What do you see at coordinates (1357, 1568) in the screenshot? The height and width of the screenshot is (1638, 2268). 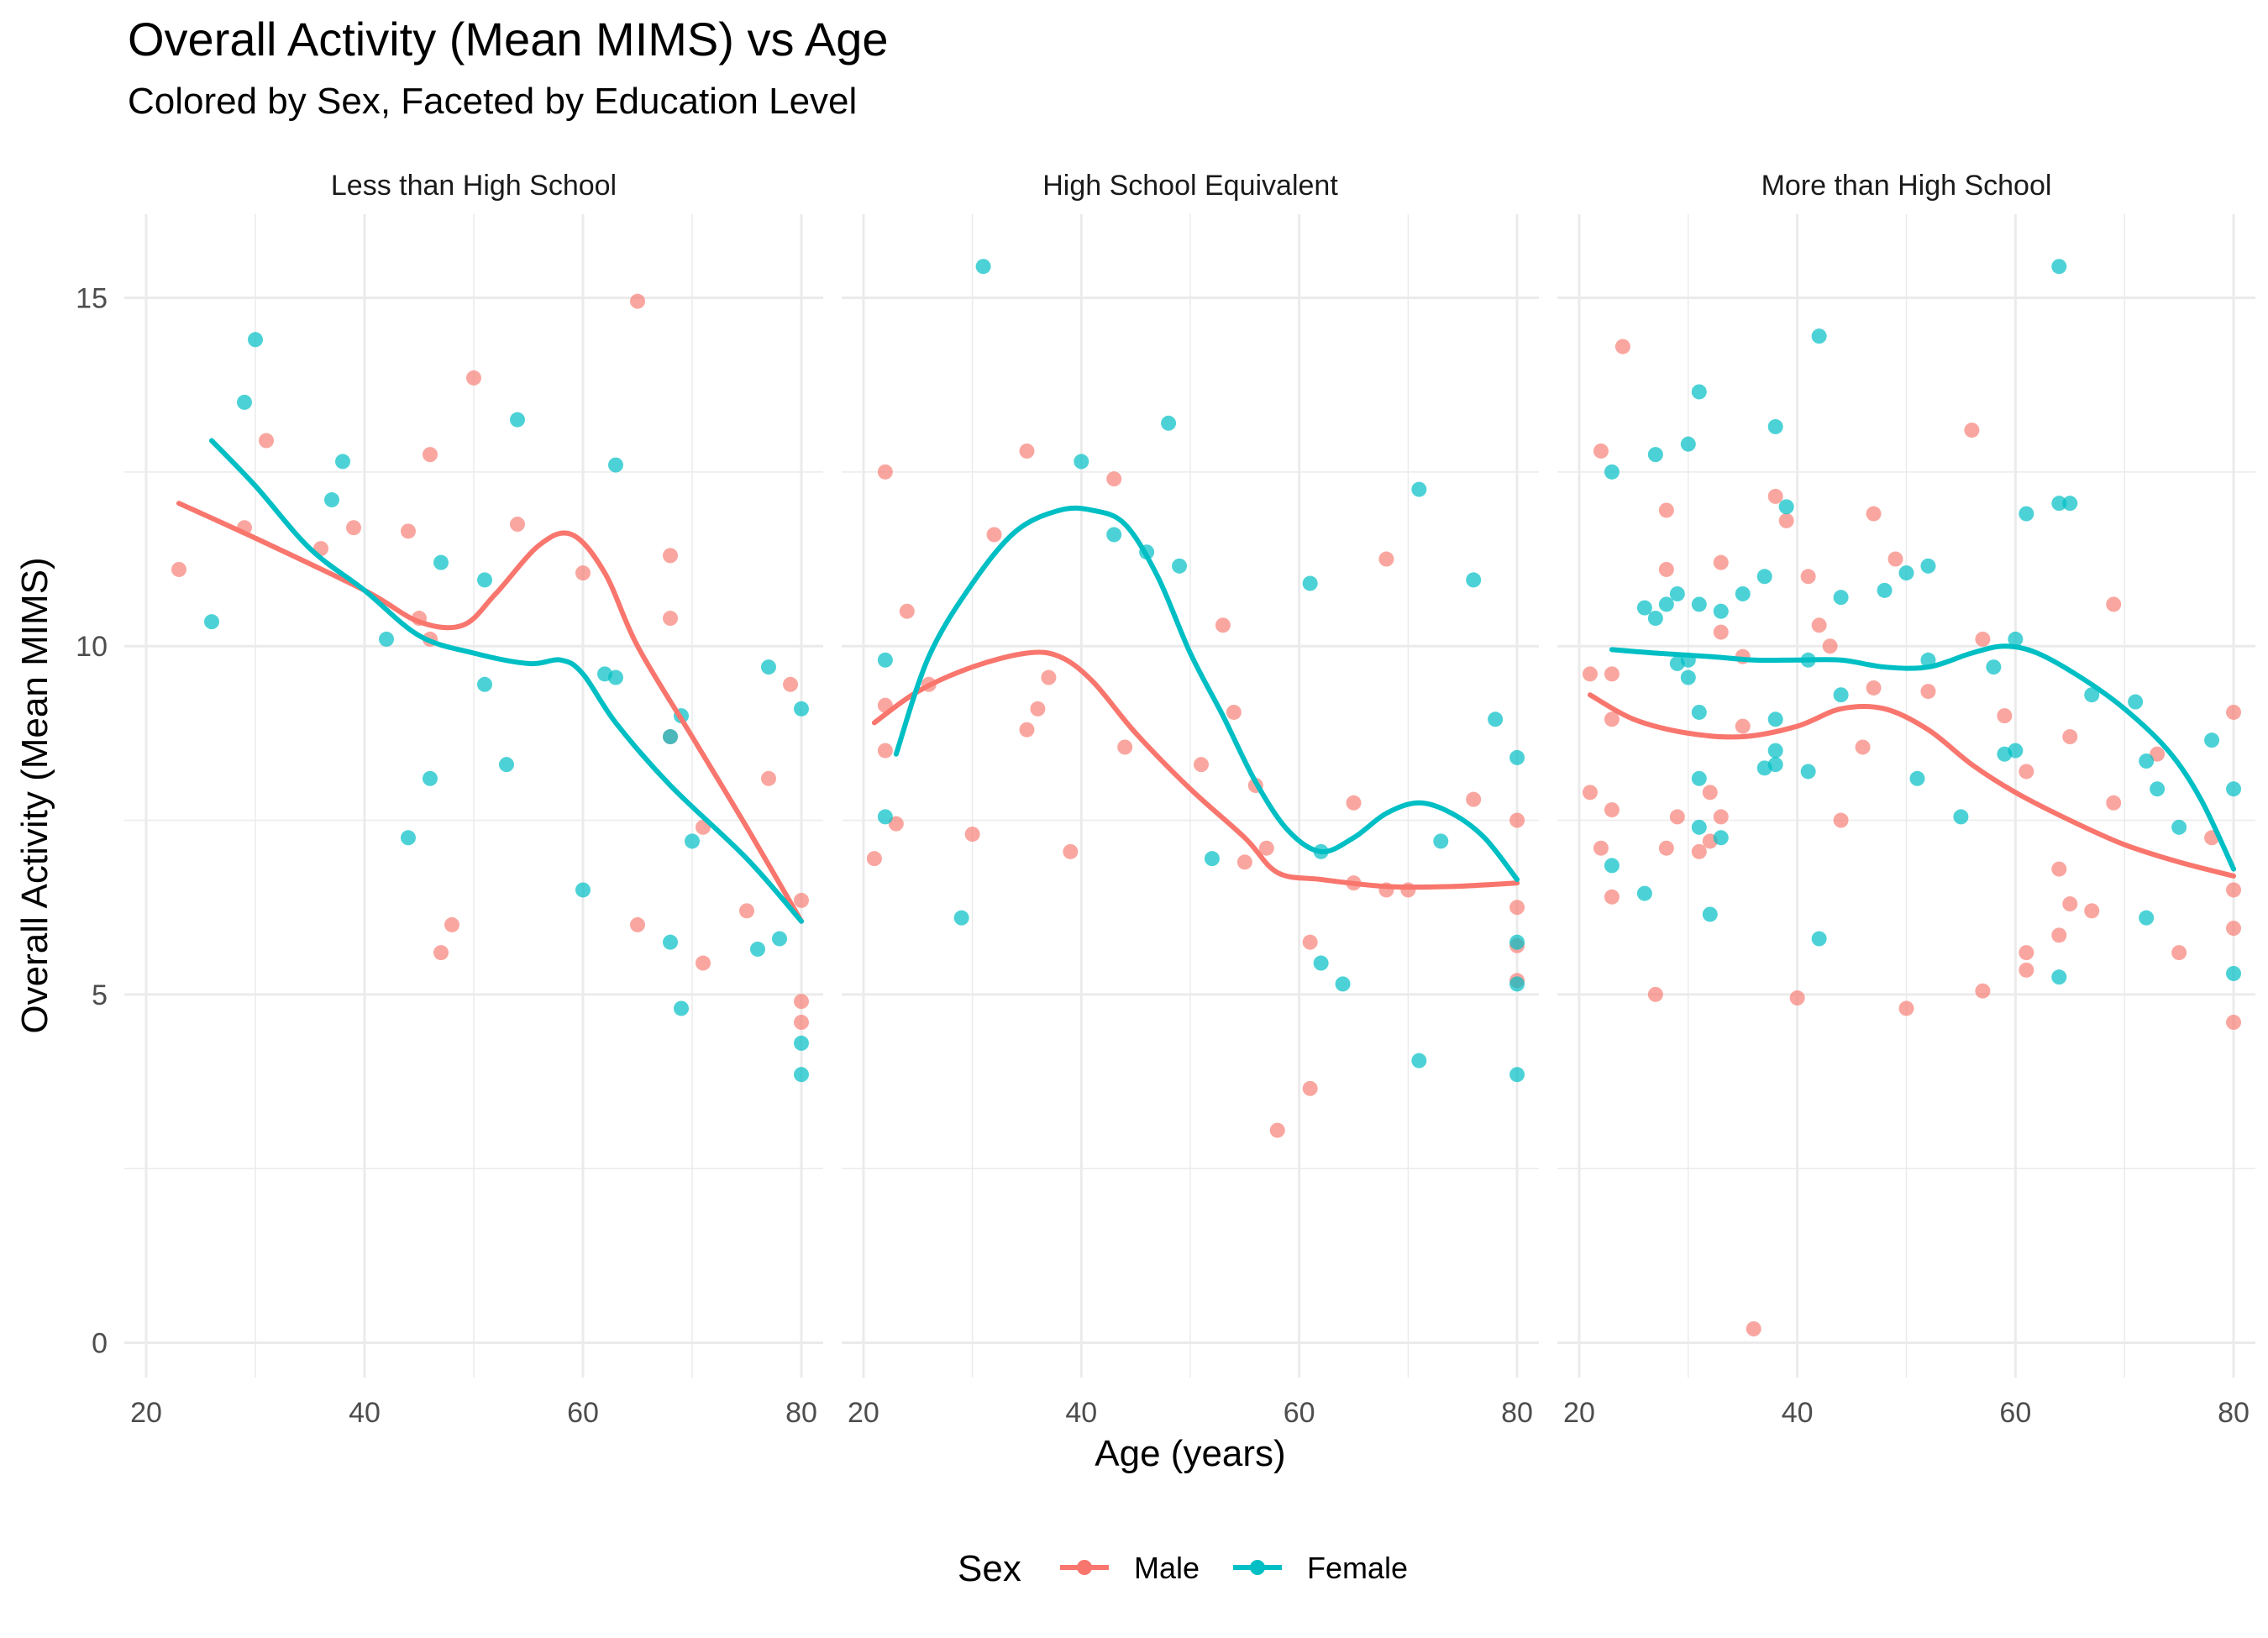 I see `legend-label-female: Female` at bounding box center [1357, 1568].